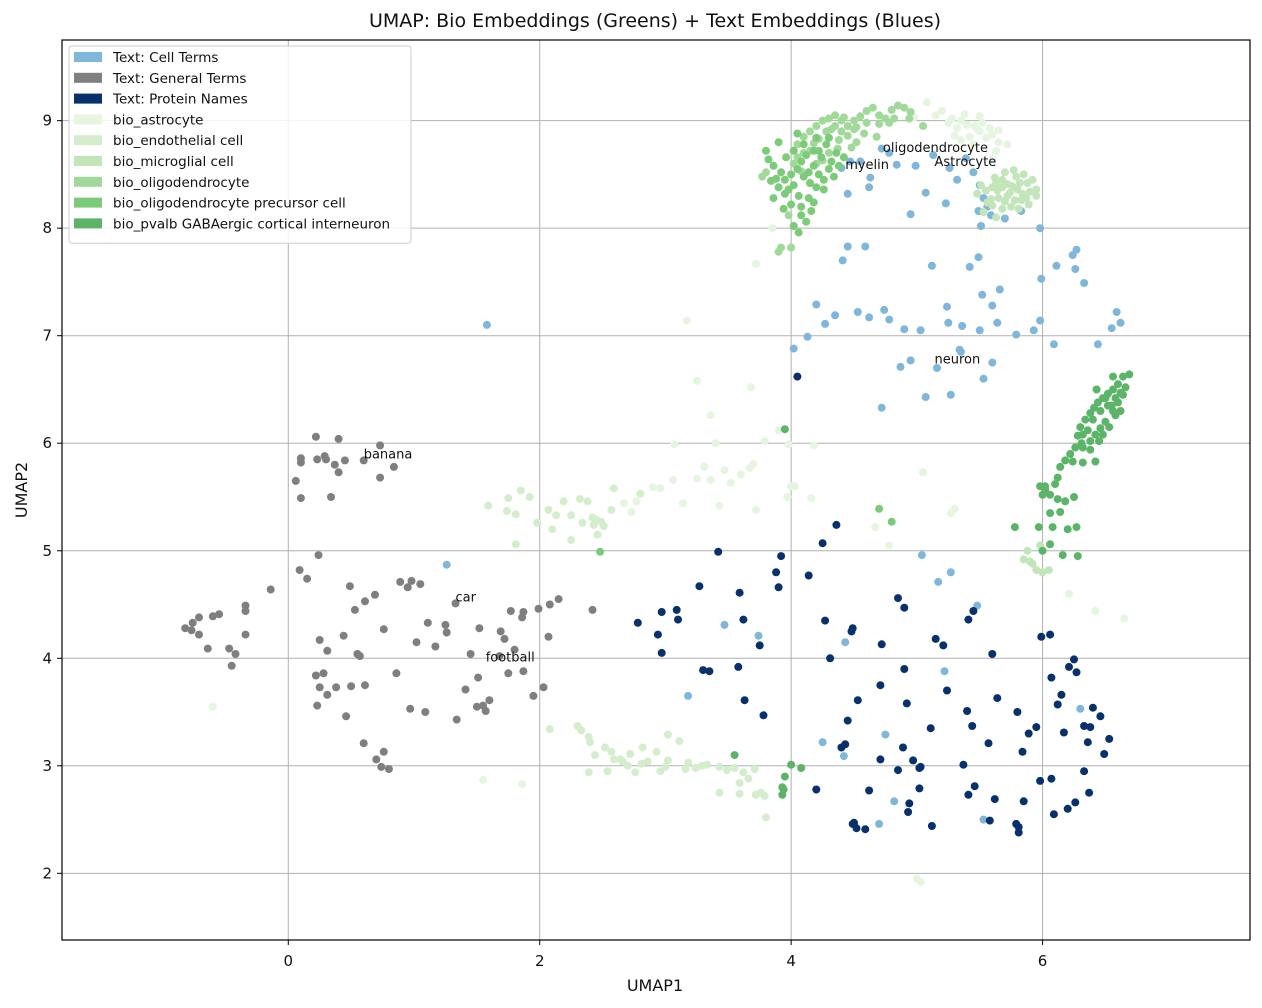 This screenshot has width=1262, height=1008. What do you see at coordinates (791, 961) in the screenshot?
I see `x-tick-label: 4` at bounding box center [791, 961].